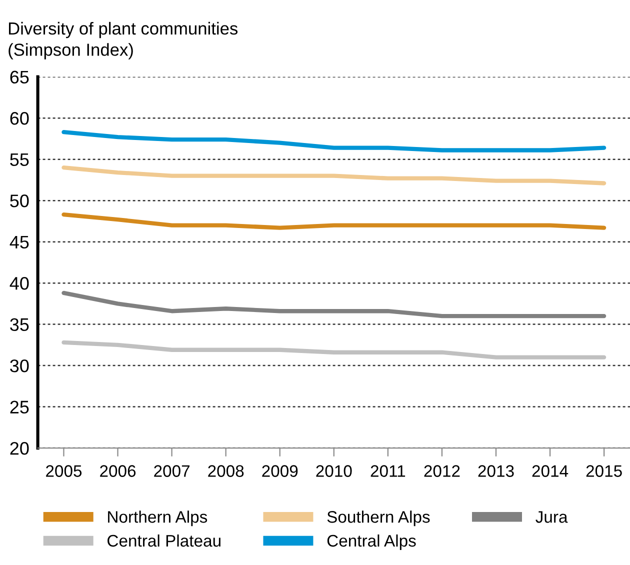 Image resolution: width=630 pixels, height=565 pixels. I want to click on legend-label: Central Alps, so click(371, 542).